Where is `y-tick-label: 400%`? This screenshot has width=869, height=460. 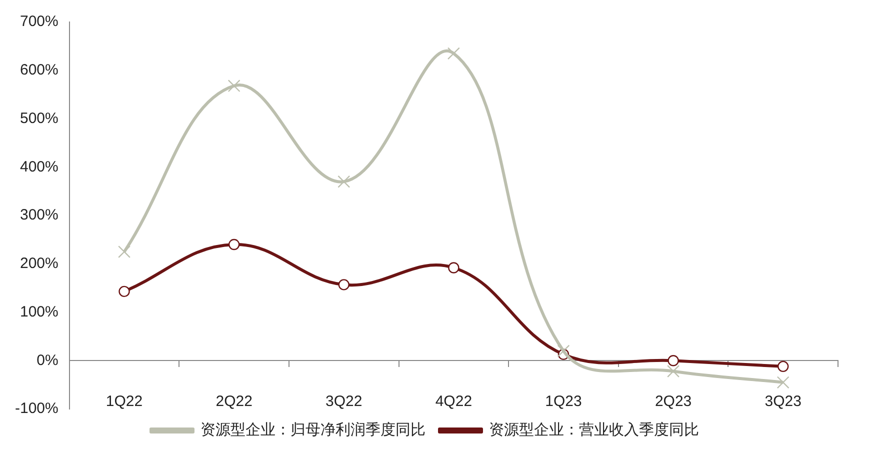 y-tick-label: 400% is located at coordinates (39, 167).